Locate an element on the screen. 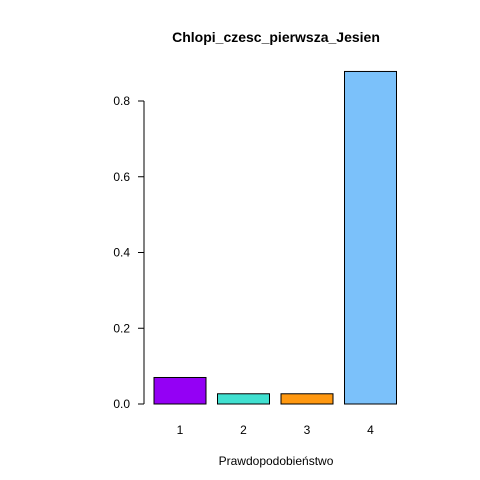  y-tick-label: 0.2 is located at coordinates (121, 328).